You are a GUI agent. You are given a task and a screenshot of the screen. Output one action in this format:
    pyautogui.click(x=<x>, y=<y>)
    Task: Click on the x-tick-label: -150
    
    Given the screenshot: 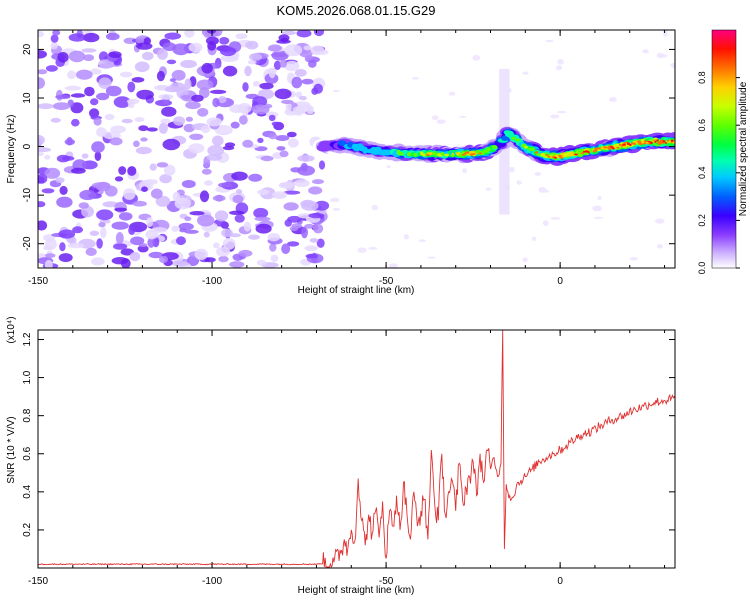 What is the action you would take?
    pyautogui.click(x=38, y=581)
    